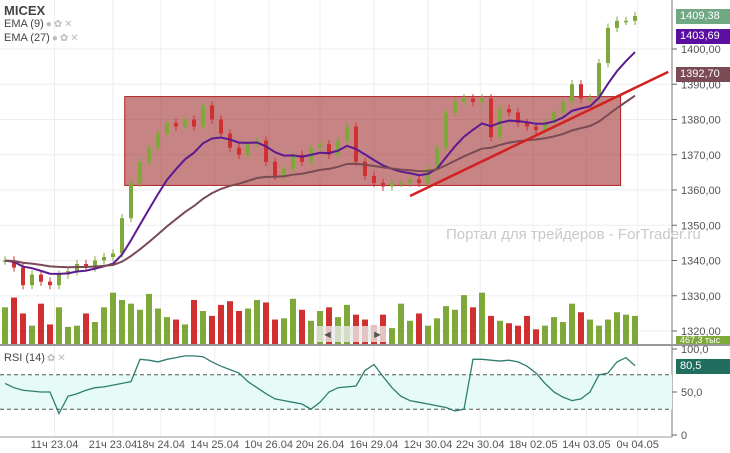 The width and height of the screenshot is (730, 453). I want to click on rsi-label: RSI (14), so click(24, 358).